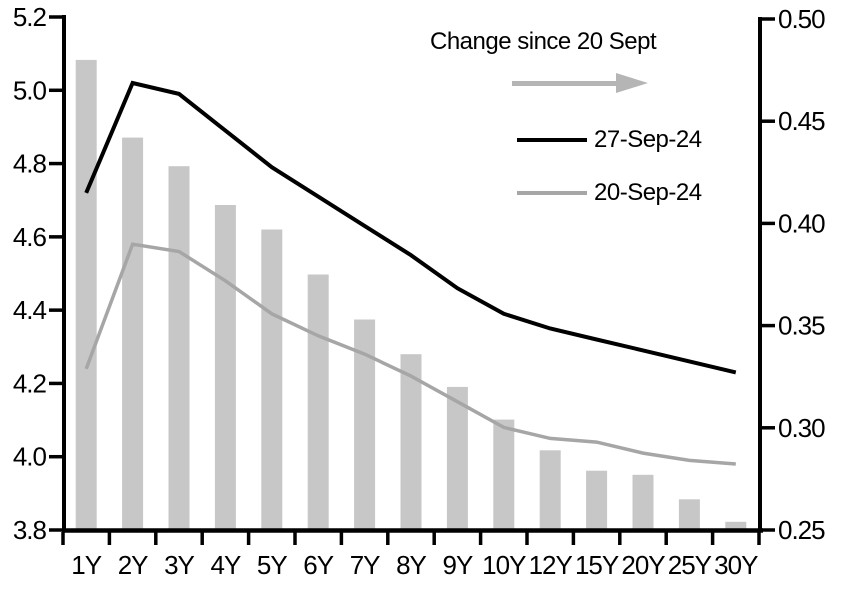 Image resolution: width=852 pixels, height=589 pixels. Describe the element at coordinates (801, 19) in the screenshot. I see `right-axis-label: 0.50` at that location.